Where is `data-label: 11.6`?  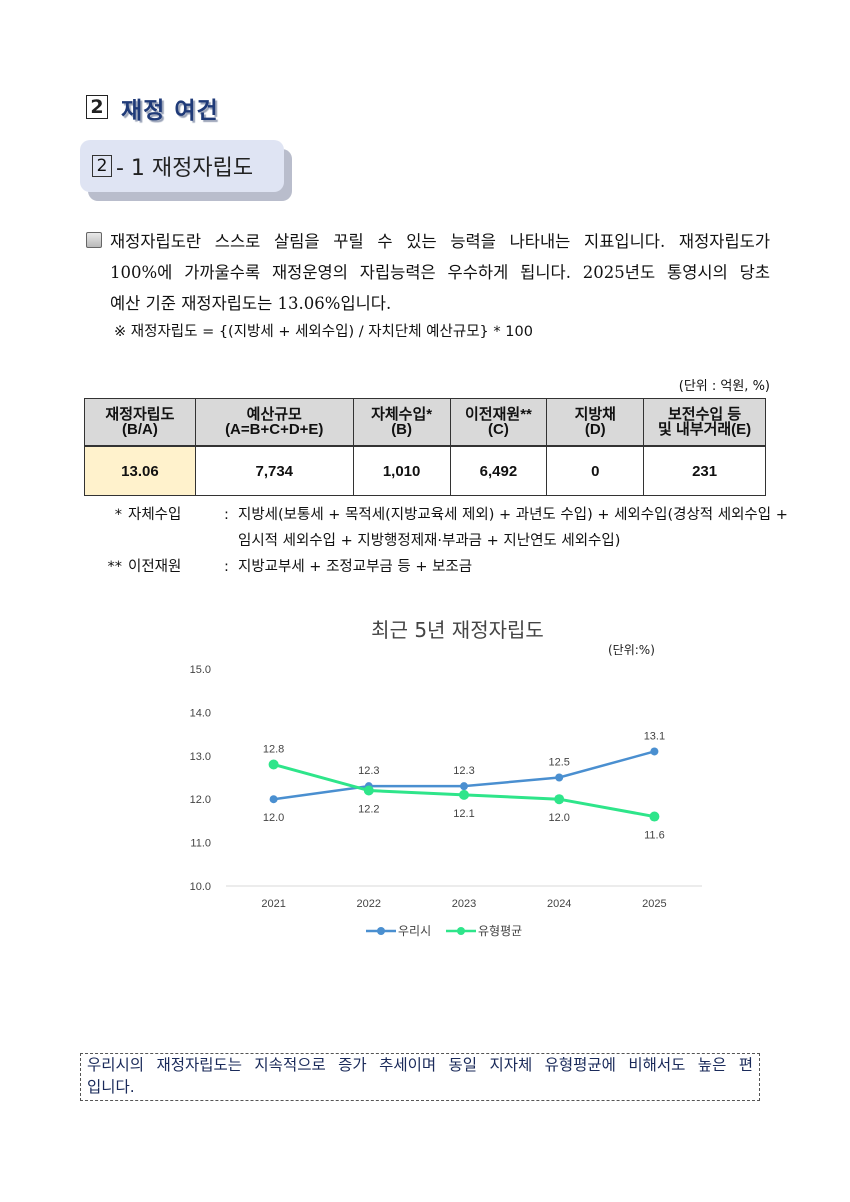 data-label: 11.6 is located at coordinates (654, 836).